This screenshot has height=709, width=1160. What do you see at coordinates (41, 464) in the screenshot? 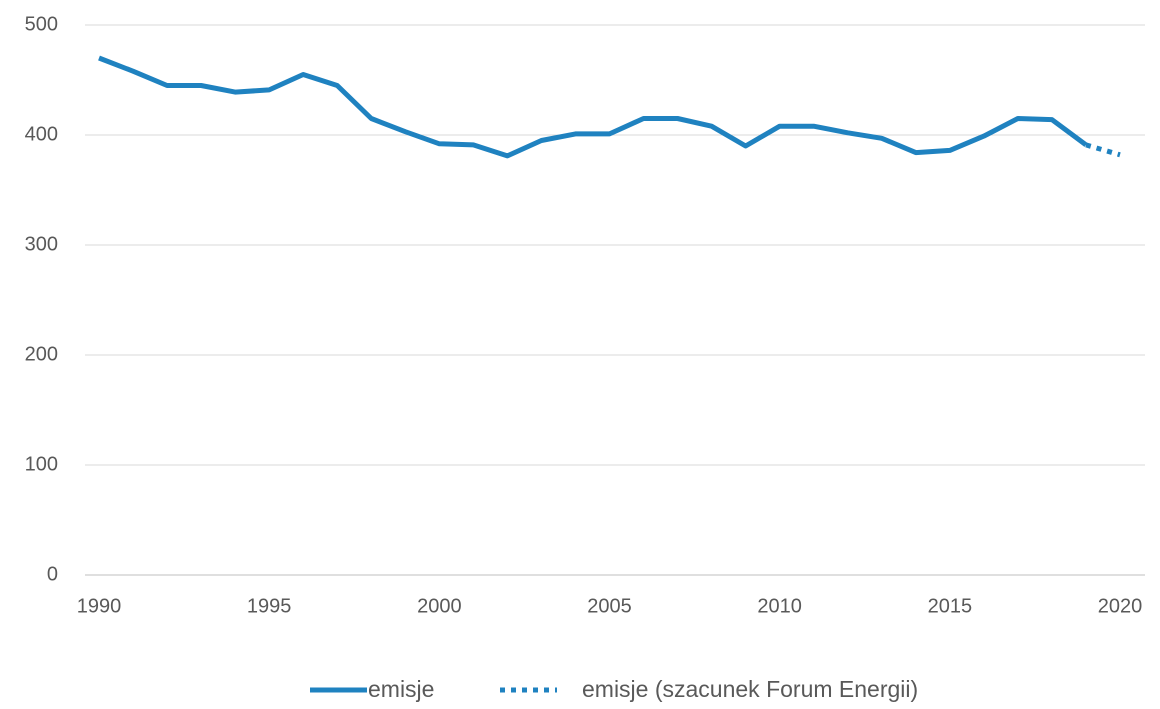
I see `y-tick-label: 100` at bounding box center [41, 464].